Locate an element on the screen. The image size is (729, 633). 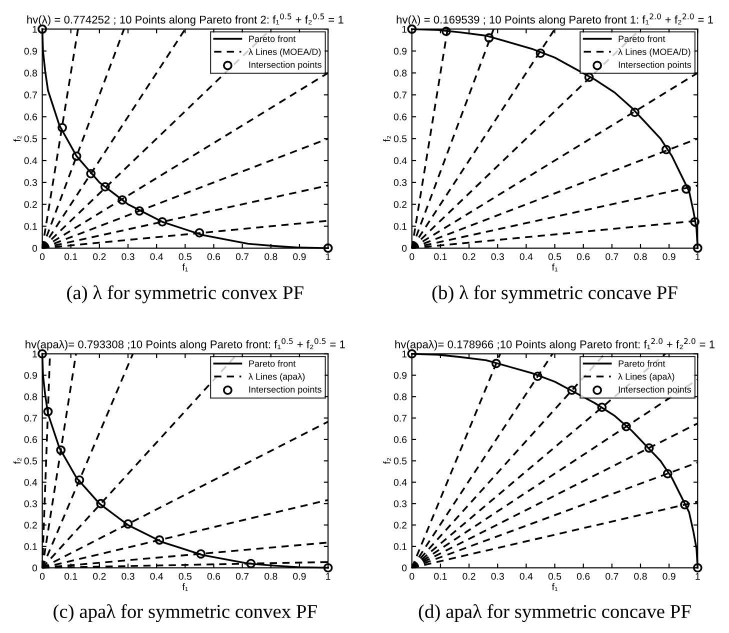
text: (b) λ for symmetric concave PF is located at coordinates (555, 294).